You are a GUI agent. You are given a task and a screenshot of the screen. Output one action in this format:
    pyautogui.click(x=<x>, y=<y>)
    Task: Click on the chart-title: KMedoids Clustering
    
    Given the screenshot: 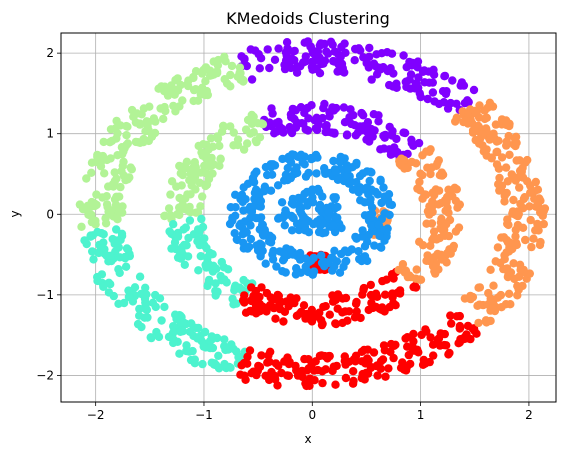 What is the action you would take?
    pyautogui.click(x=308, y=18)
    